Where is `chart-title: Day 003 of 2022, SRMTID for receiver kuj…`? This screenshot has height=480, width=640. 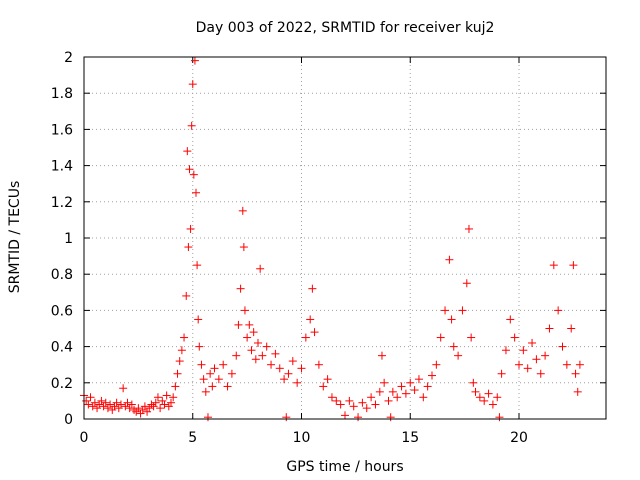
chart-title: Day 003 of 2022, SRMTID for receiver kuj… is located at coordinates (345, 28).